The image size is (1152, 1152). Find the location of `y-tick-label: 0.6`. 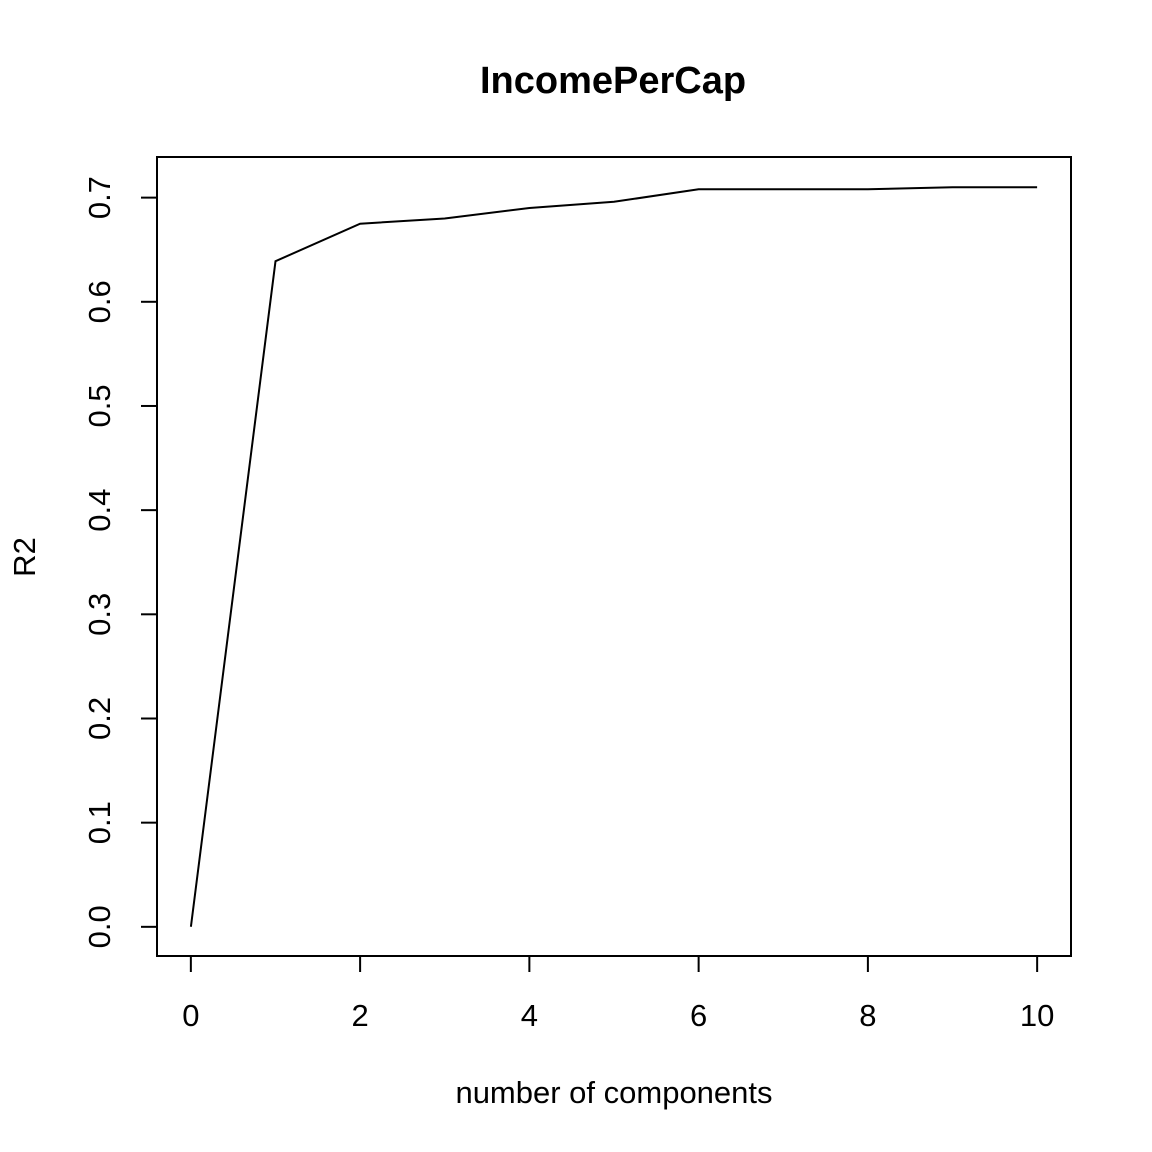

y-tick-label: 0.6 is located at coordinates (99, 301).